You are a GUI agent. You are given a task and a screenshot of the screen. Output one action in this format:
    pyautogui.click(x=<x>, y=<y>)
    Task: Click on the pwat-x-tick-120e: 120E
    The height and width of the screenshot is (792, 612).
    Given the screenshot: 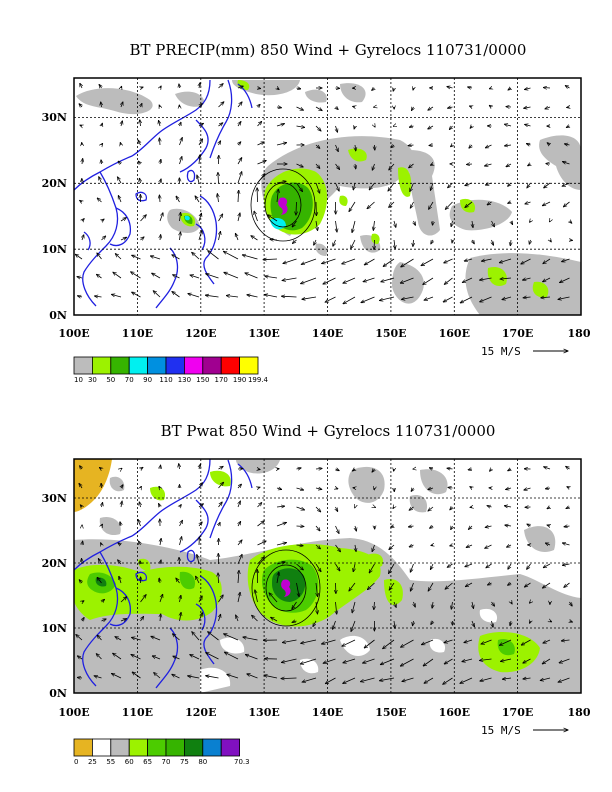 What is the action you would take?
    pyautogui.click(x=200, y=712)
    